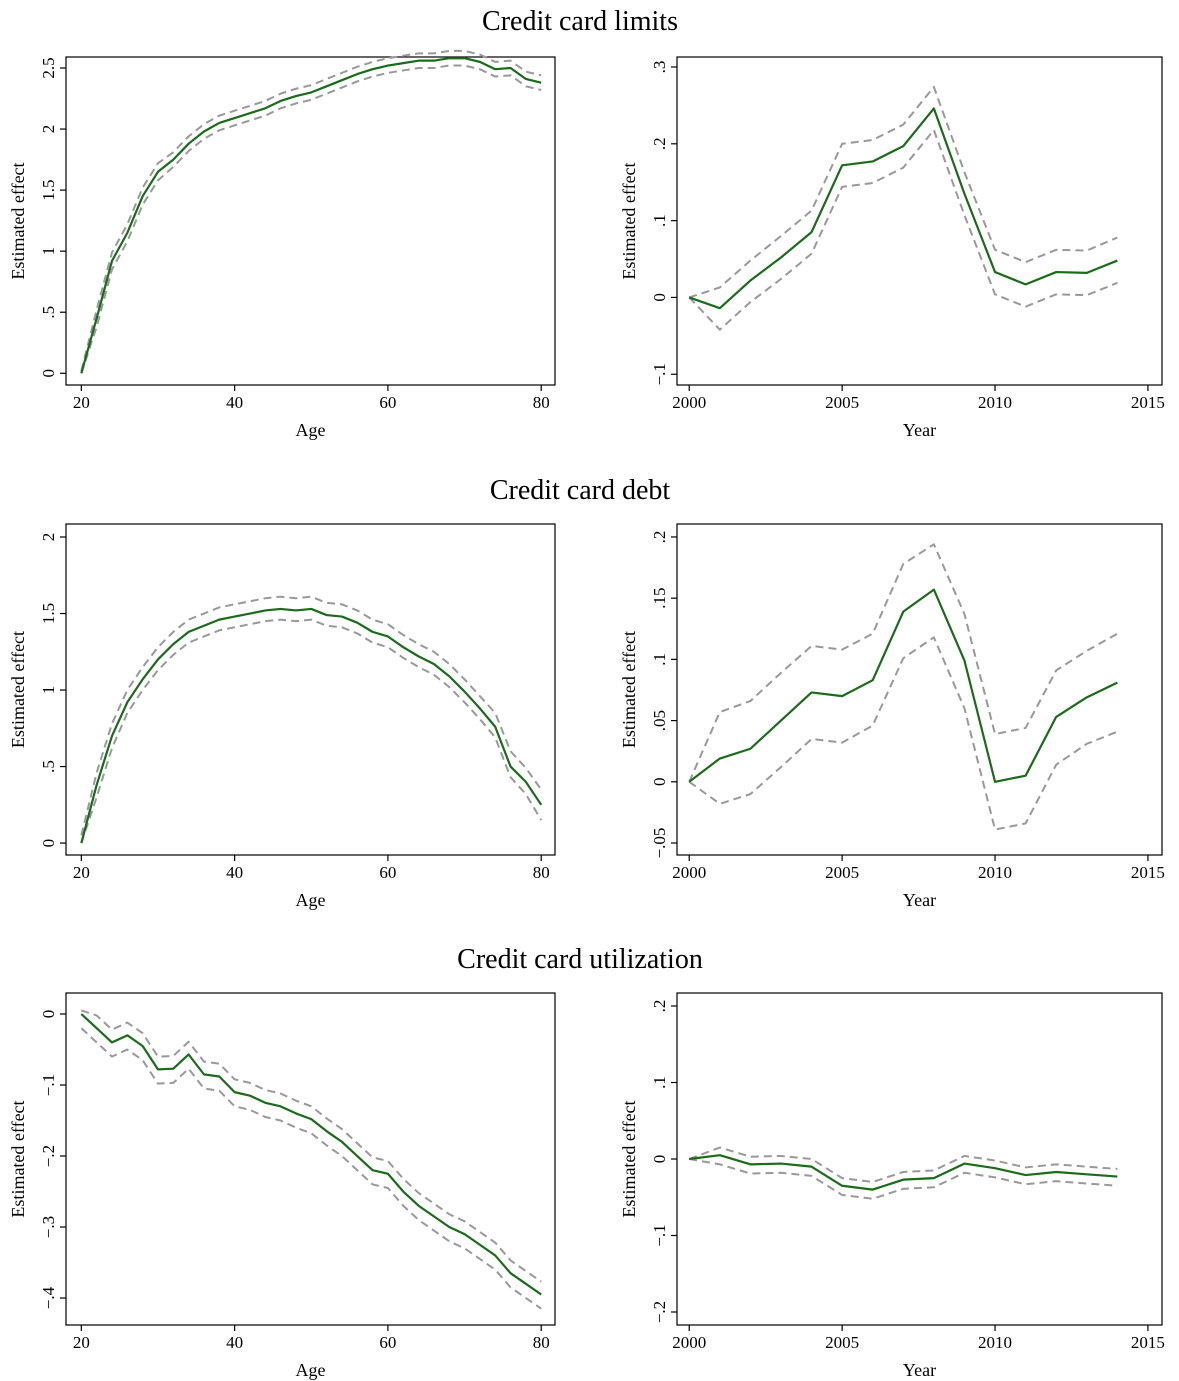 The height and width of the screenshot is (1381, 1179). I want to click on section-title: Credit card debt, so click(580, 490).